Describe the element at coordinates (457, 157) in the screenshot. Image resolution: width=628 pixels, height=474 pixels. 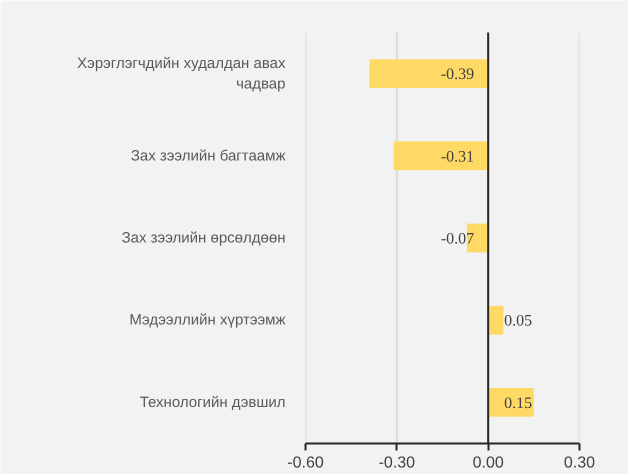
I see `data-label: -0.31` at that location.